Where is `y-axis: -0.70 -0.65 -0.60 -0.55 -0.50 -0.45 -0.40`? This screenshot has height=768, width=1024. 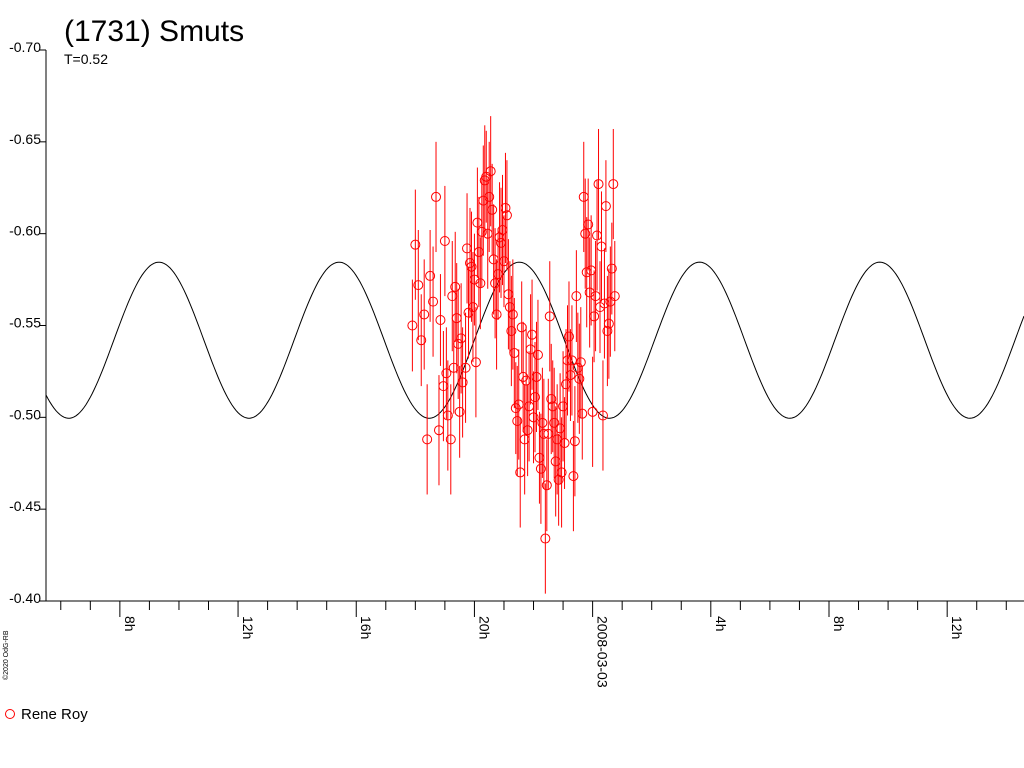
y-axis: -0.70 -0.65 -0.60 -0.55 -0.50 -0.45 -0.40 is located at coordinates (28, 322).